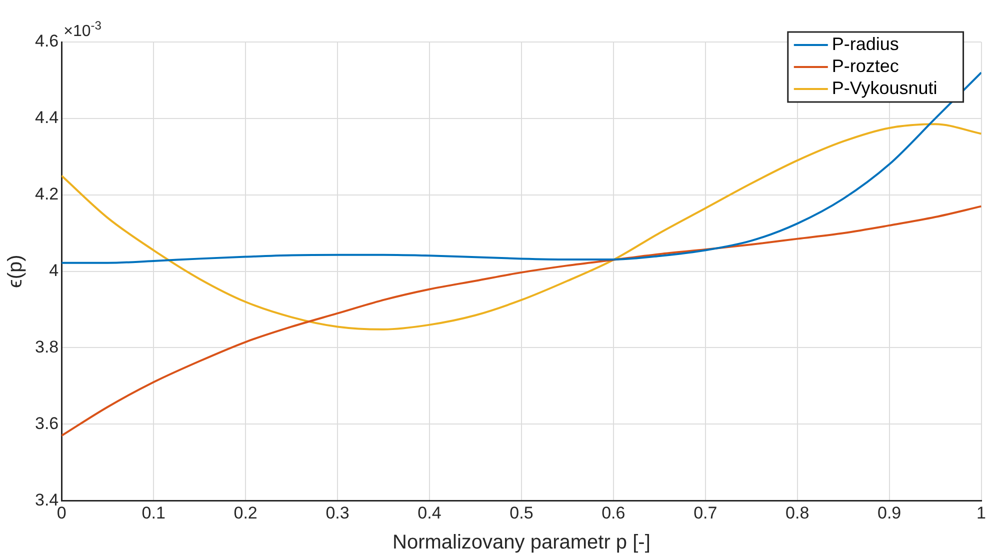  Describe the element at coordinates (46, 423) in the screenshot. I see `y-tick-label: 3.6` at that location.